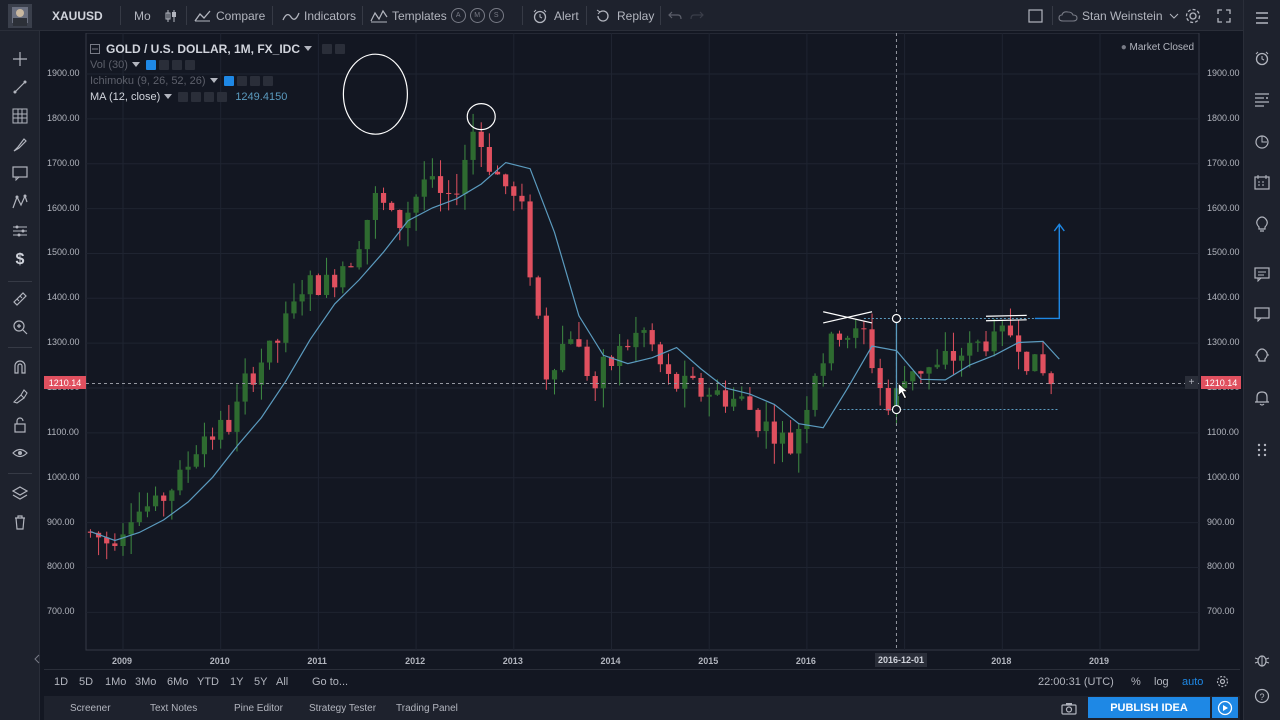 Image resolution: width=1280 pixels, height=720 pixels. Describe the element at coordinates (20, 145) in the screenshot. I see `brush-icon` at that location.